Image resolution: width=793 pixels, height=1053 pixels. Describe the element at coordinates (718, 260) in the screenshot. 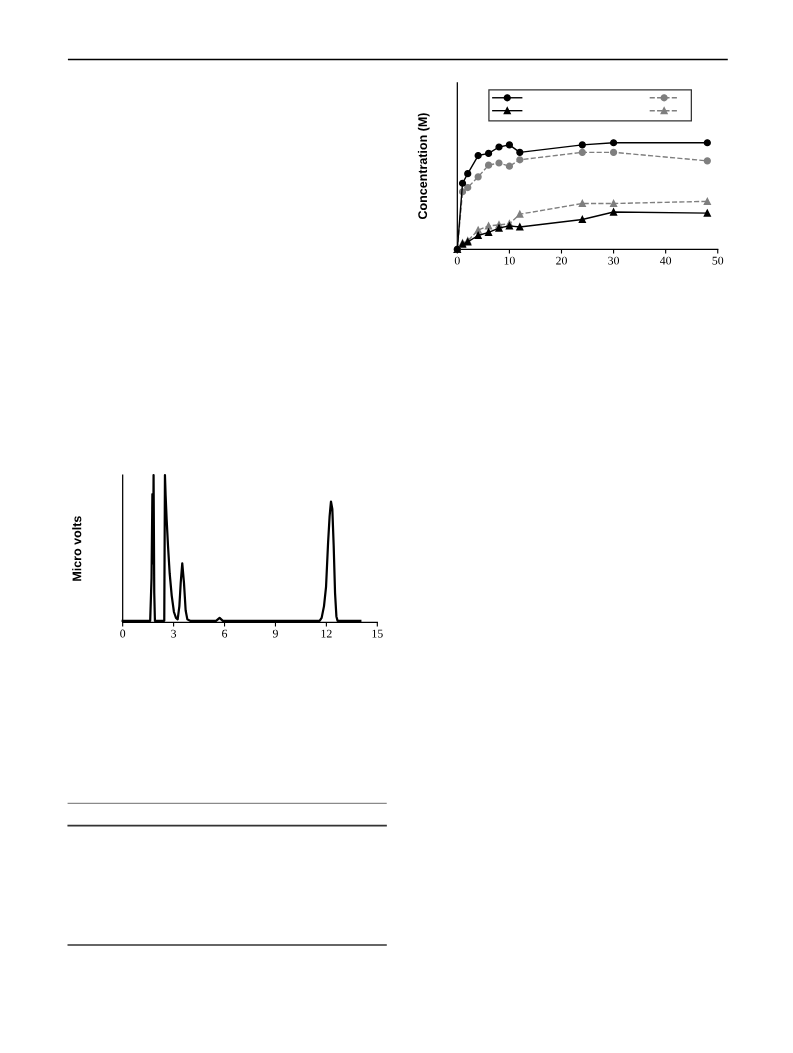

I see `x-tick-label: 50` at that location.